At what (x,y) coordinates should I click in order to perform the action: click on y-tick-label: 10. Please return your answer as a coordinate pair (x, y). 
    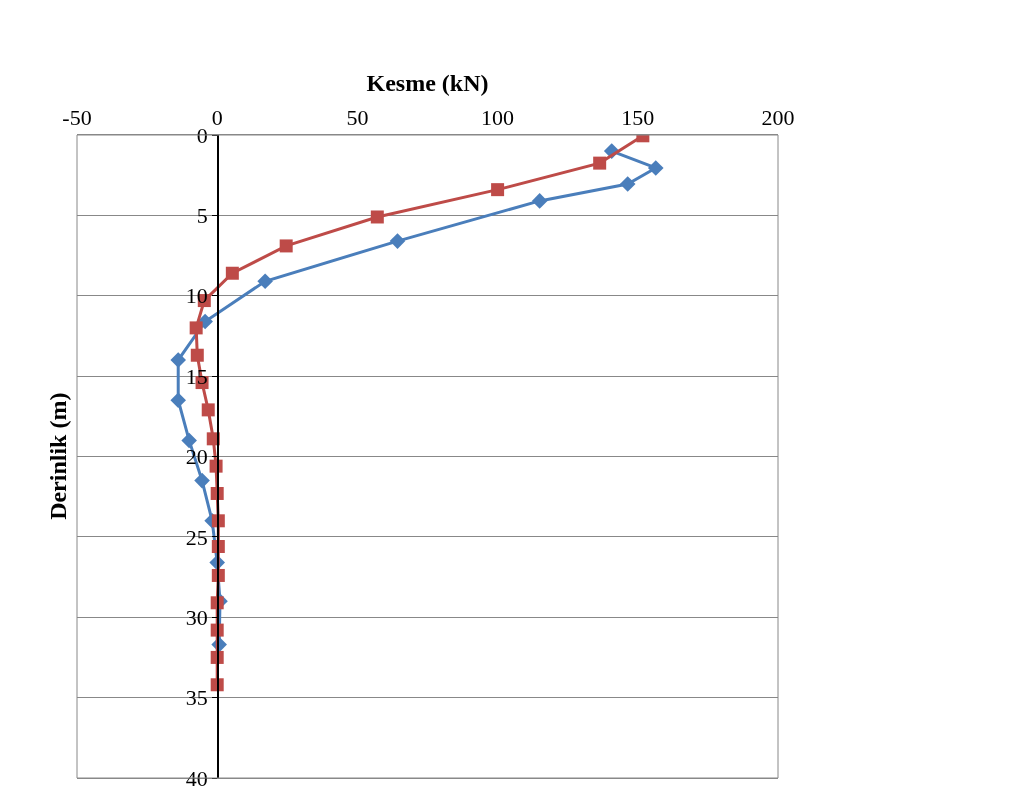
    Looking at the image, I should click on (196, 296).